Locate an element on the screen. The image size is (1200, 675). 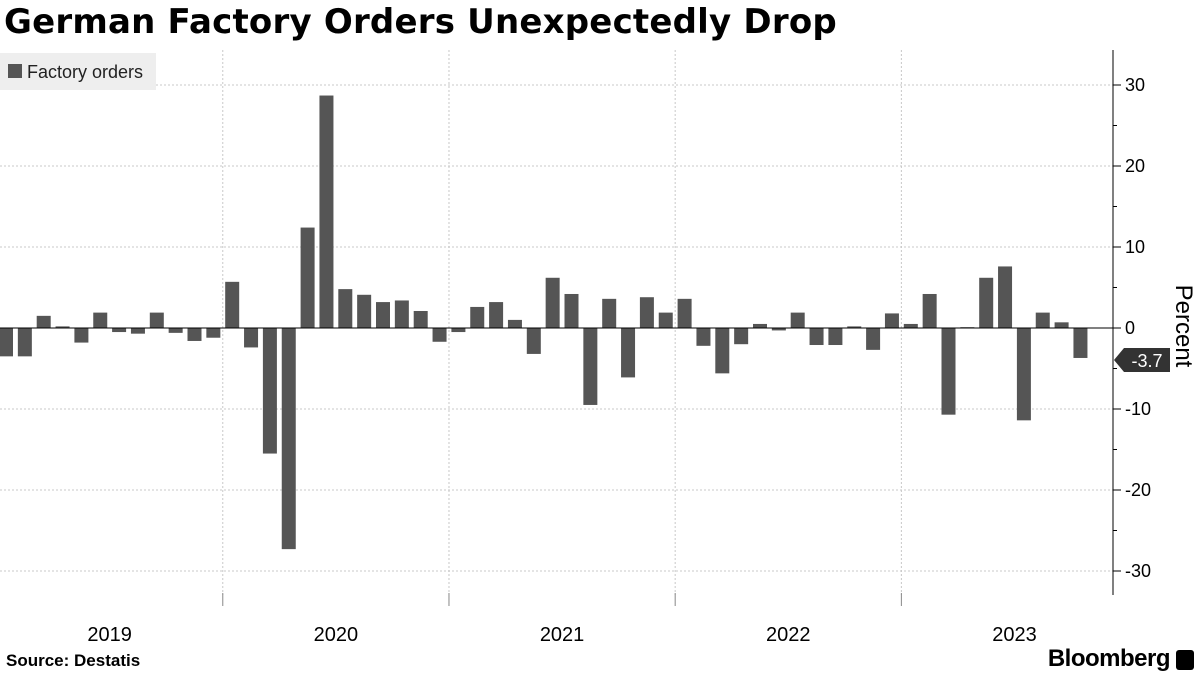
y-axis-title: Percent is located at coordinates (1183, 326).